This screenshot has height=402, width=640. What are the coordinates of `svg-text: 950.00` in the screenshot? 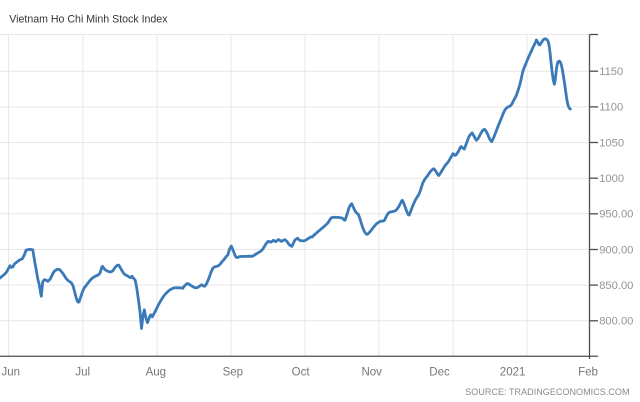 It's located at (616, 215).